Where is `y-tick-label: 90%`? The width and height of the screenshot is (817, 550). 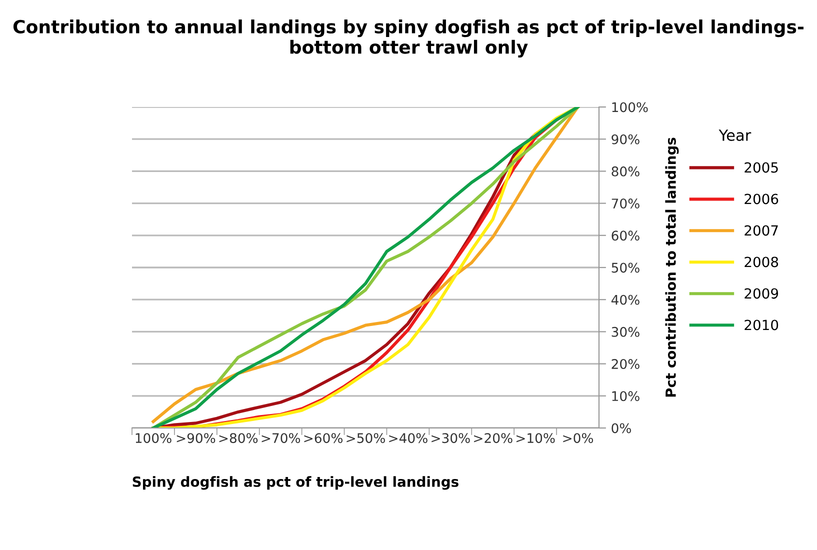
y-tick-label: 90% is located at coordinates (626, 139).